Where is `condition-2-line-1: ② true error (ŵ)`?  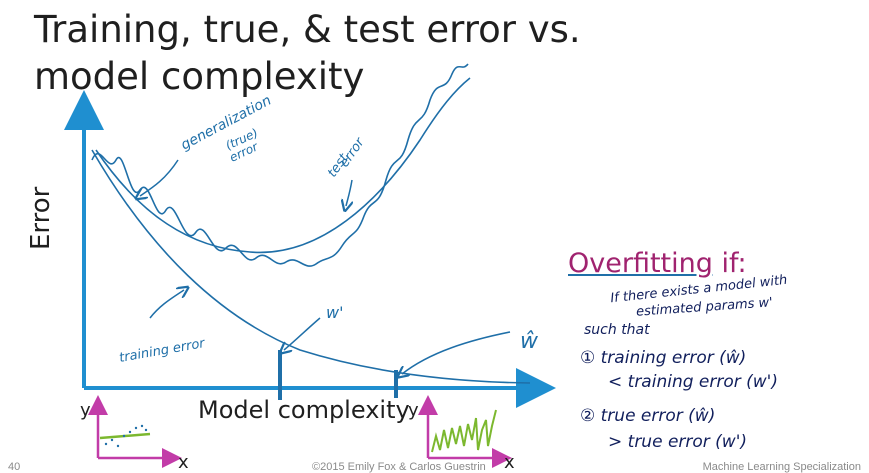
condition-2-line-1: ② true error (ŵ) is located at coordinates (648, 416).